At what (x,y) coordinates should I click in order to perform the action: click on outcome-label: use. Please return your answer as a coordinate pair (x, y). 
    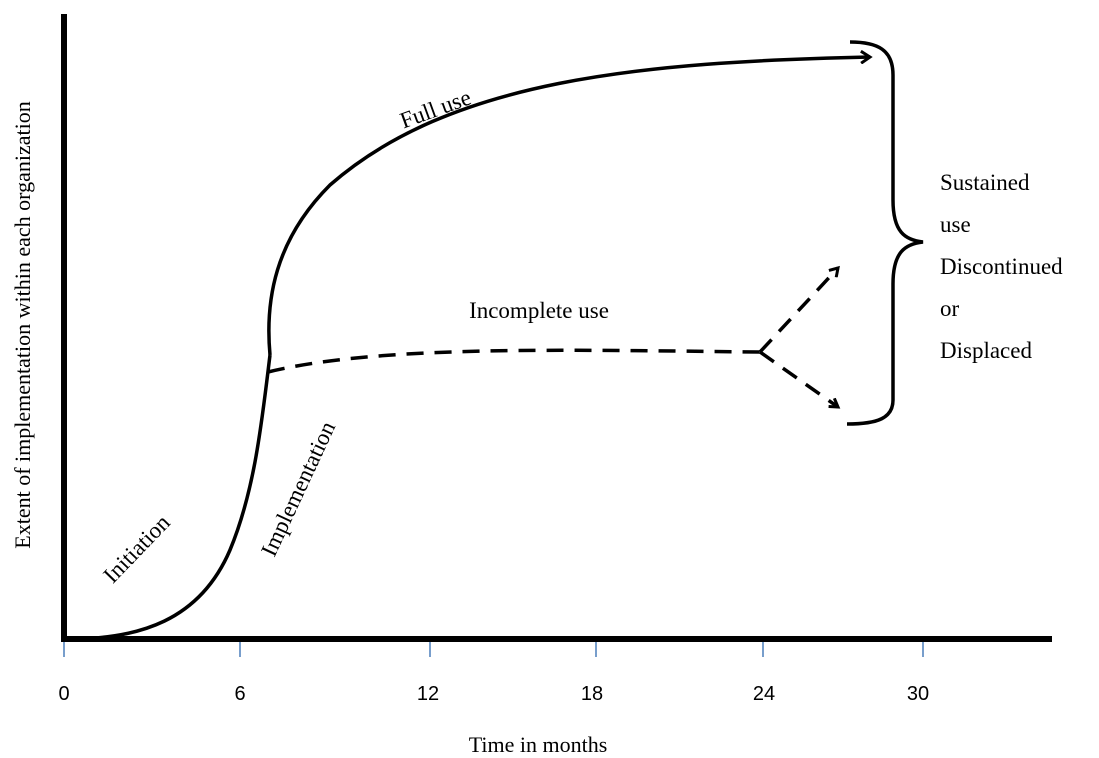
    Looking at the image, I should click on (955, 224).